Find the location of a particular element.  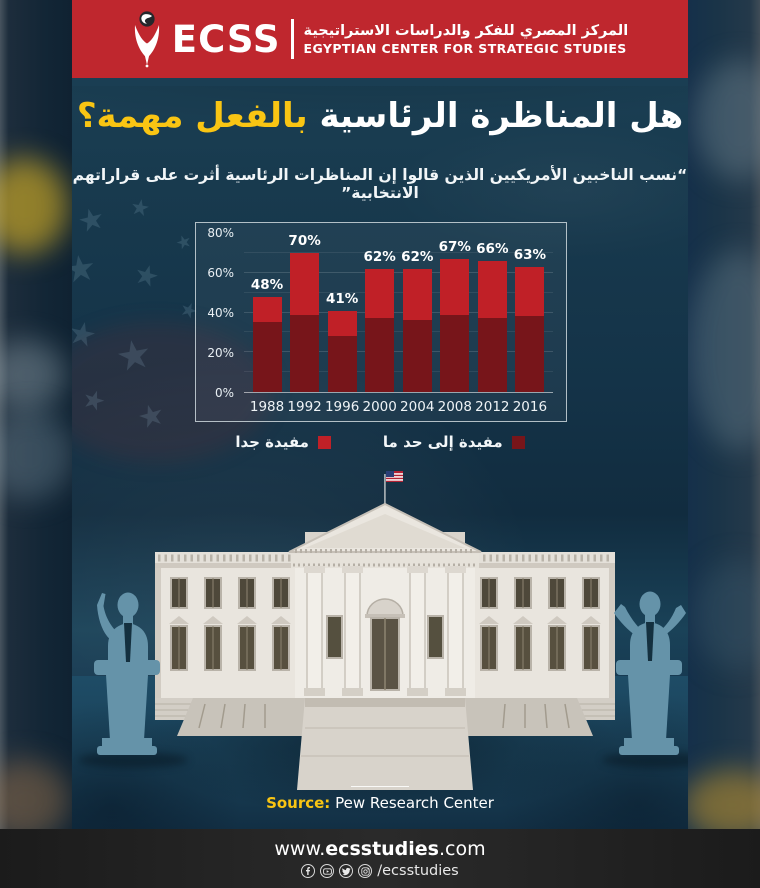

ecss-logo-text: ECSS is located at coordinates (226, 39).